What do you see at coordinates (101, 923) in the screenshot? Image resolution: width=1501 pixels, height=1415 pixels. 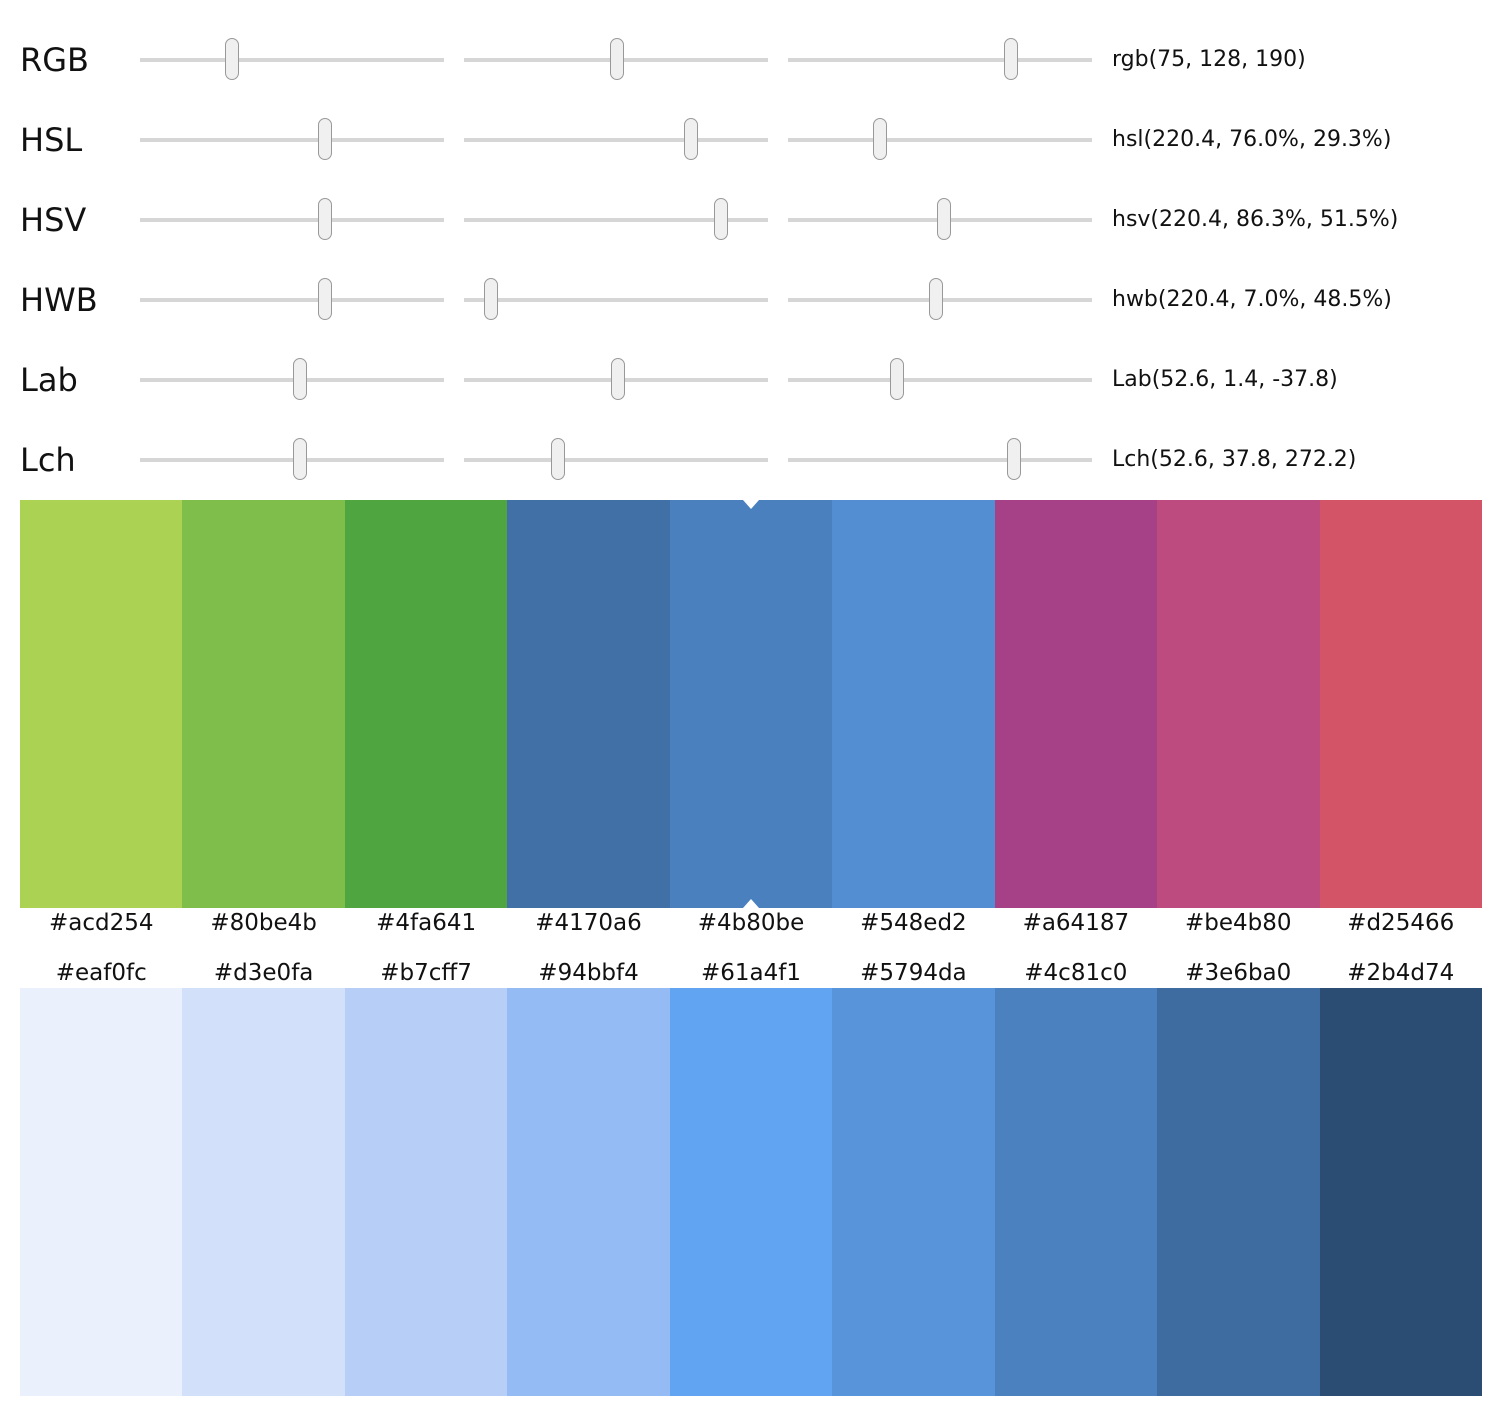 I see `hex-label: #acd254` at bounding box center [101, 923].